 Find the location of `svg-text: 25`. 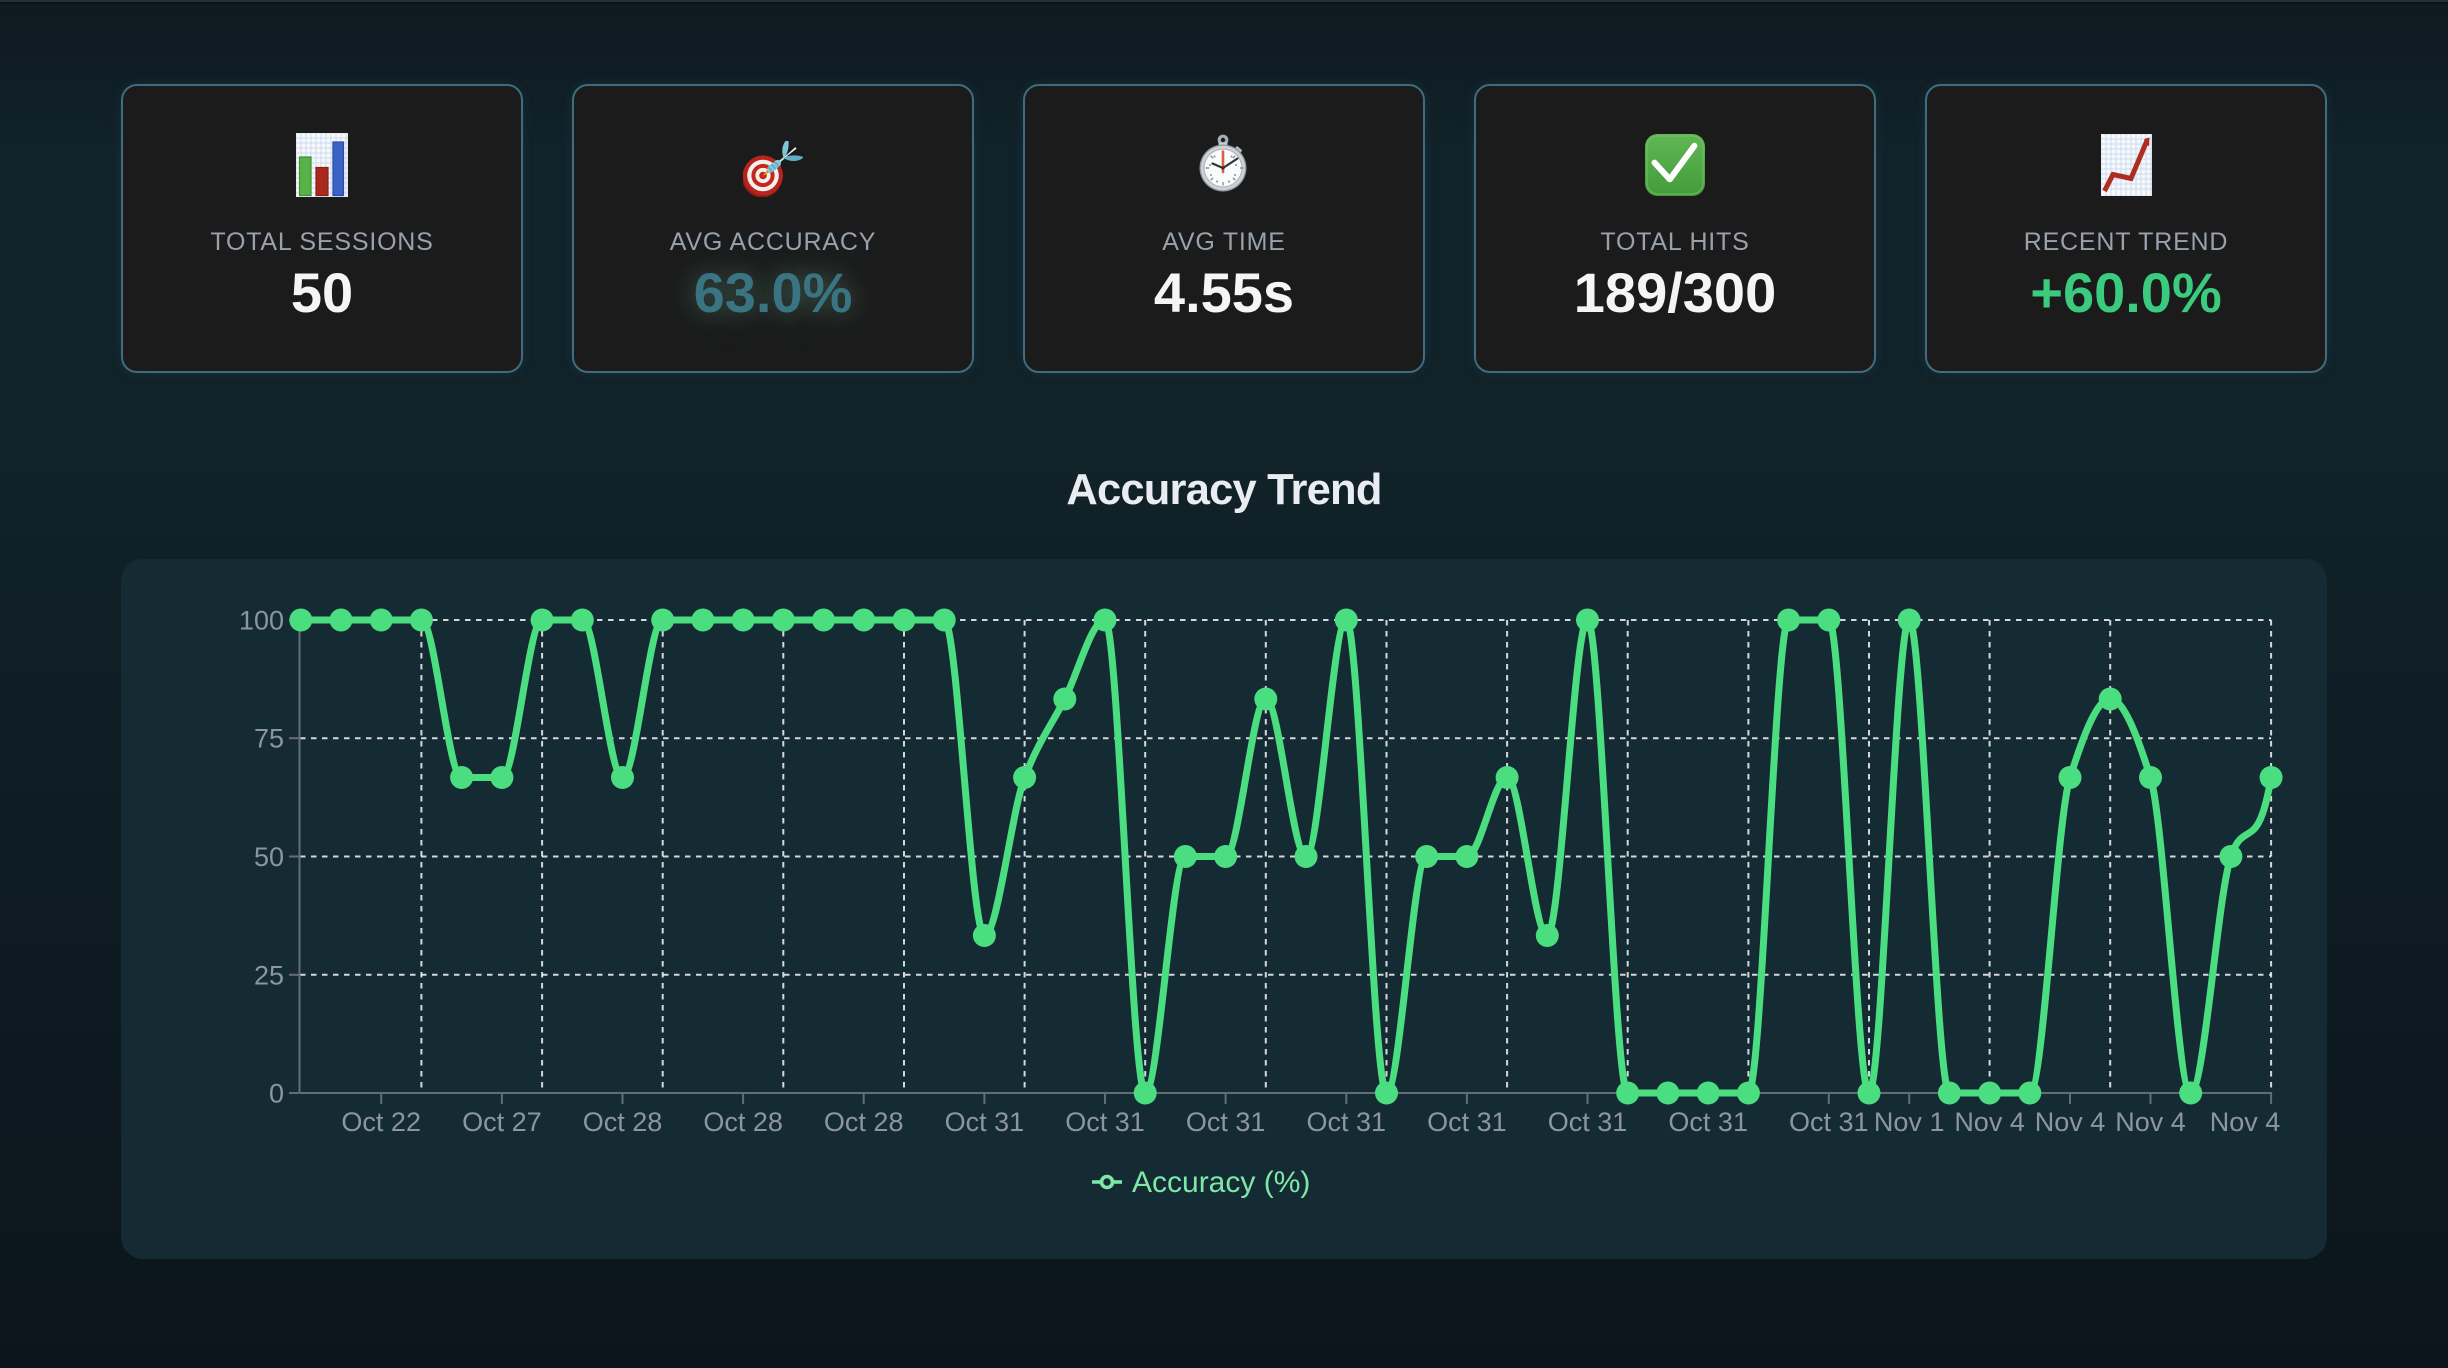

svg-text: 25 is located at coordinates (269, 975).